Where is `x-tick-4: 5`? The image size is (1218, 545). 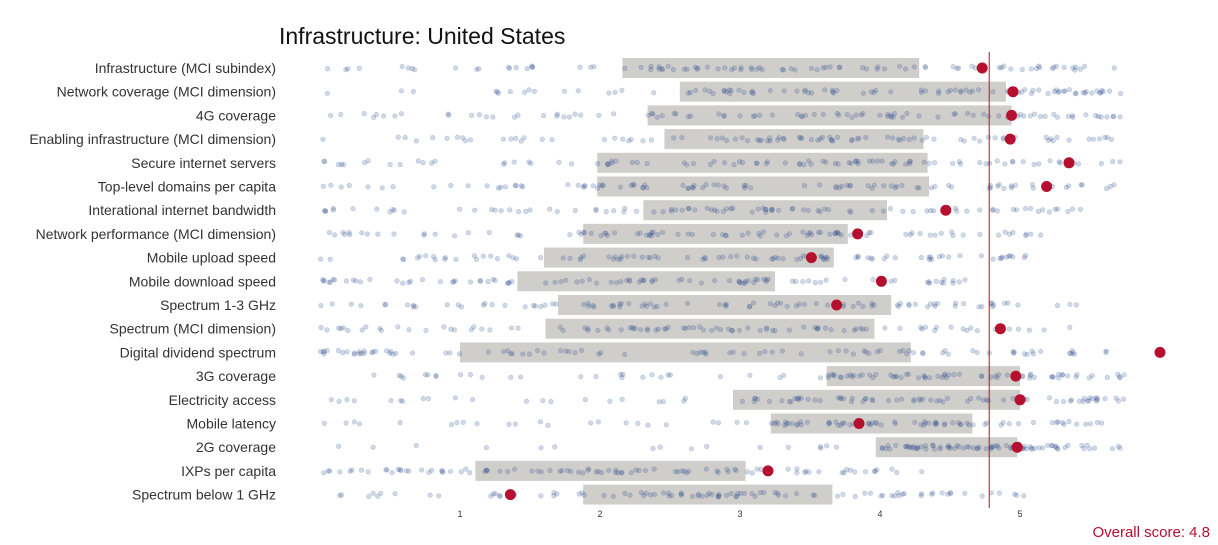
x-tick-4: 5 is located at coordinates (1019, 514).